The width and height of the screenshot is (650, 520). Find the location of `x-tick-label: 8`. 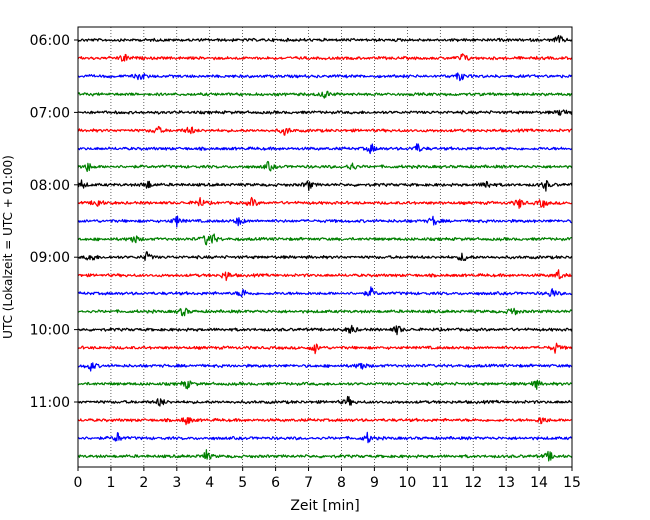

x-tick-label: 8 is located at coordinates (341, 483).